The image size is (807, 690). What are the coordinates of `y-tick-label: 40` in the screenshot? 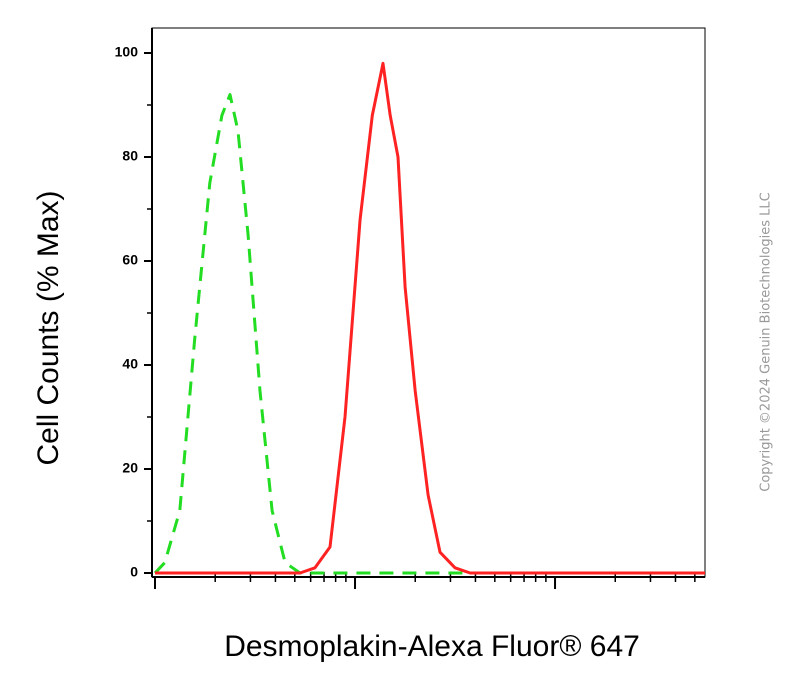 It's located at (130, 364).